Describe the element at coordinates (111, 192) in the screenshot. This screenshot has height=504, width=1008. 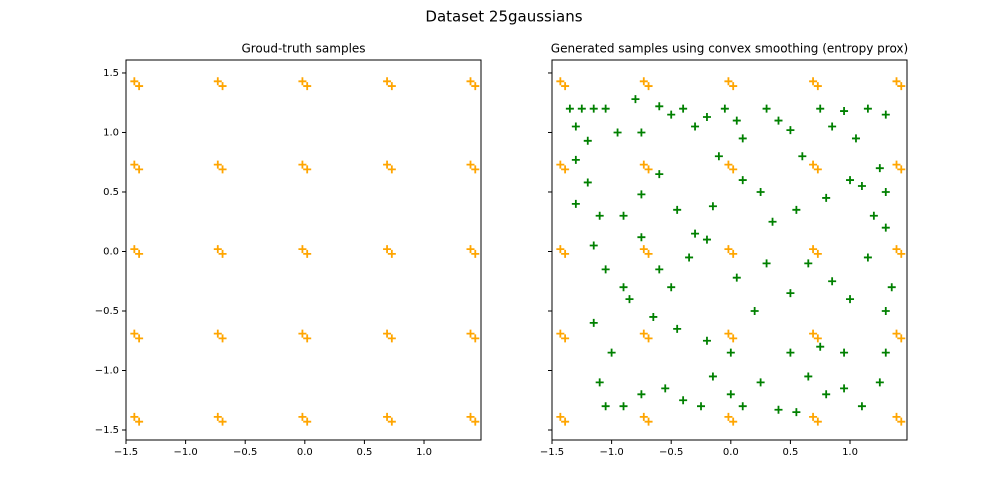
I see `y-tick-label: 0.5` at that location.